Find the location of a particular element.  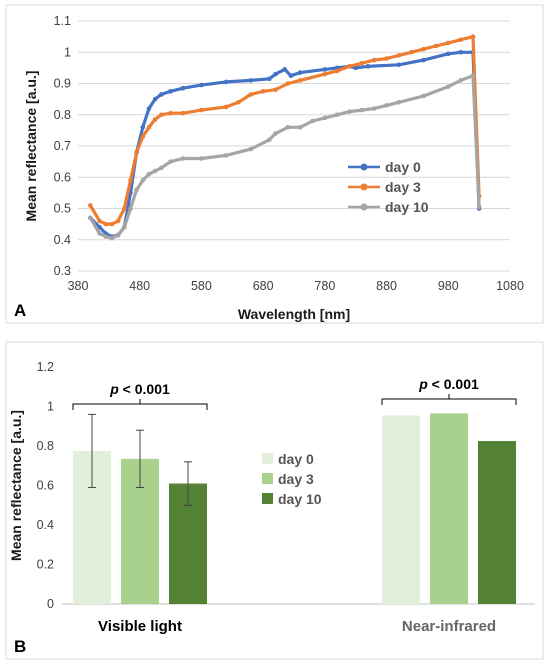

y-tick-label: 0.6 is located at coordinates (62, 177).